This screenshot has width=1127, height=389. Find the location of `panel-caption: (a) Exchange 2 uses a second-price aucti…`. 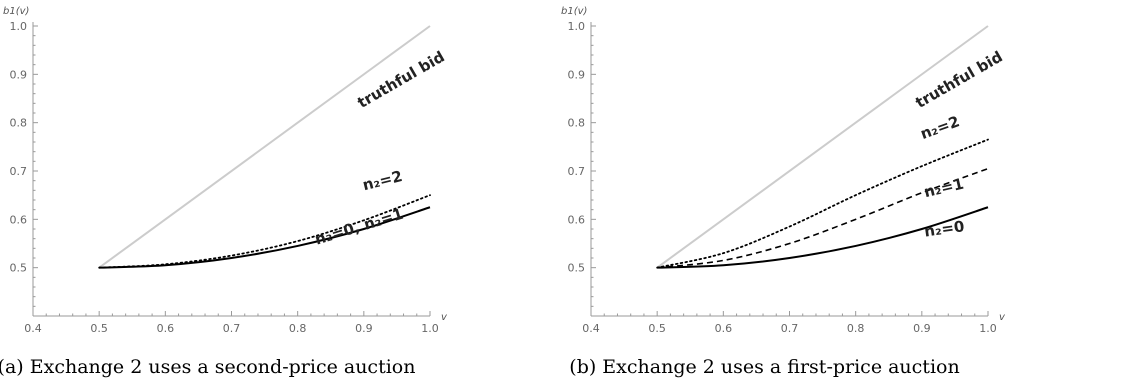

panel-caption: (a) Exchange 2 uses a second-price aucti… is located at coordinates (207, 367).